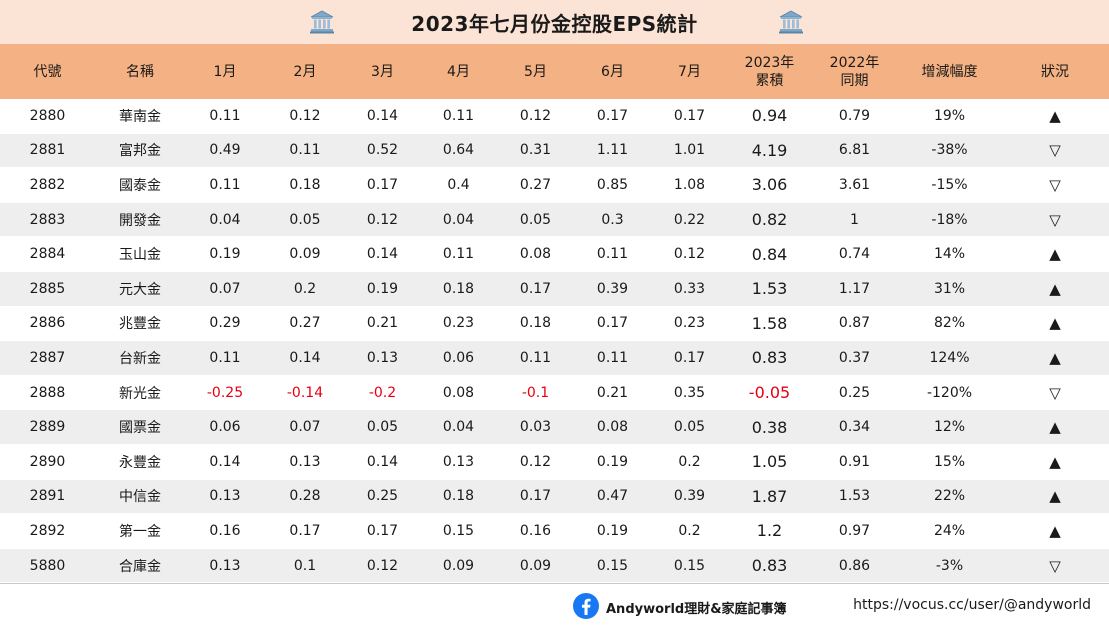 The image size is (1109, 628). What do you see at coordinates (949, 357) in the screenshot?
I see `cell-change: 124%` at bounding box center [949, 357].